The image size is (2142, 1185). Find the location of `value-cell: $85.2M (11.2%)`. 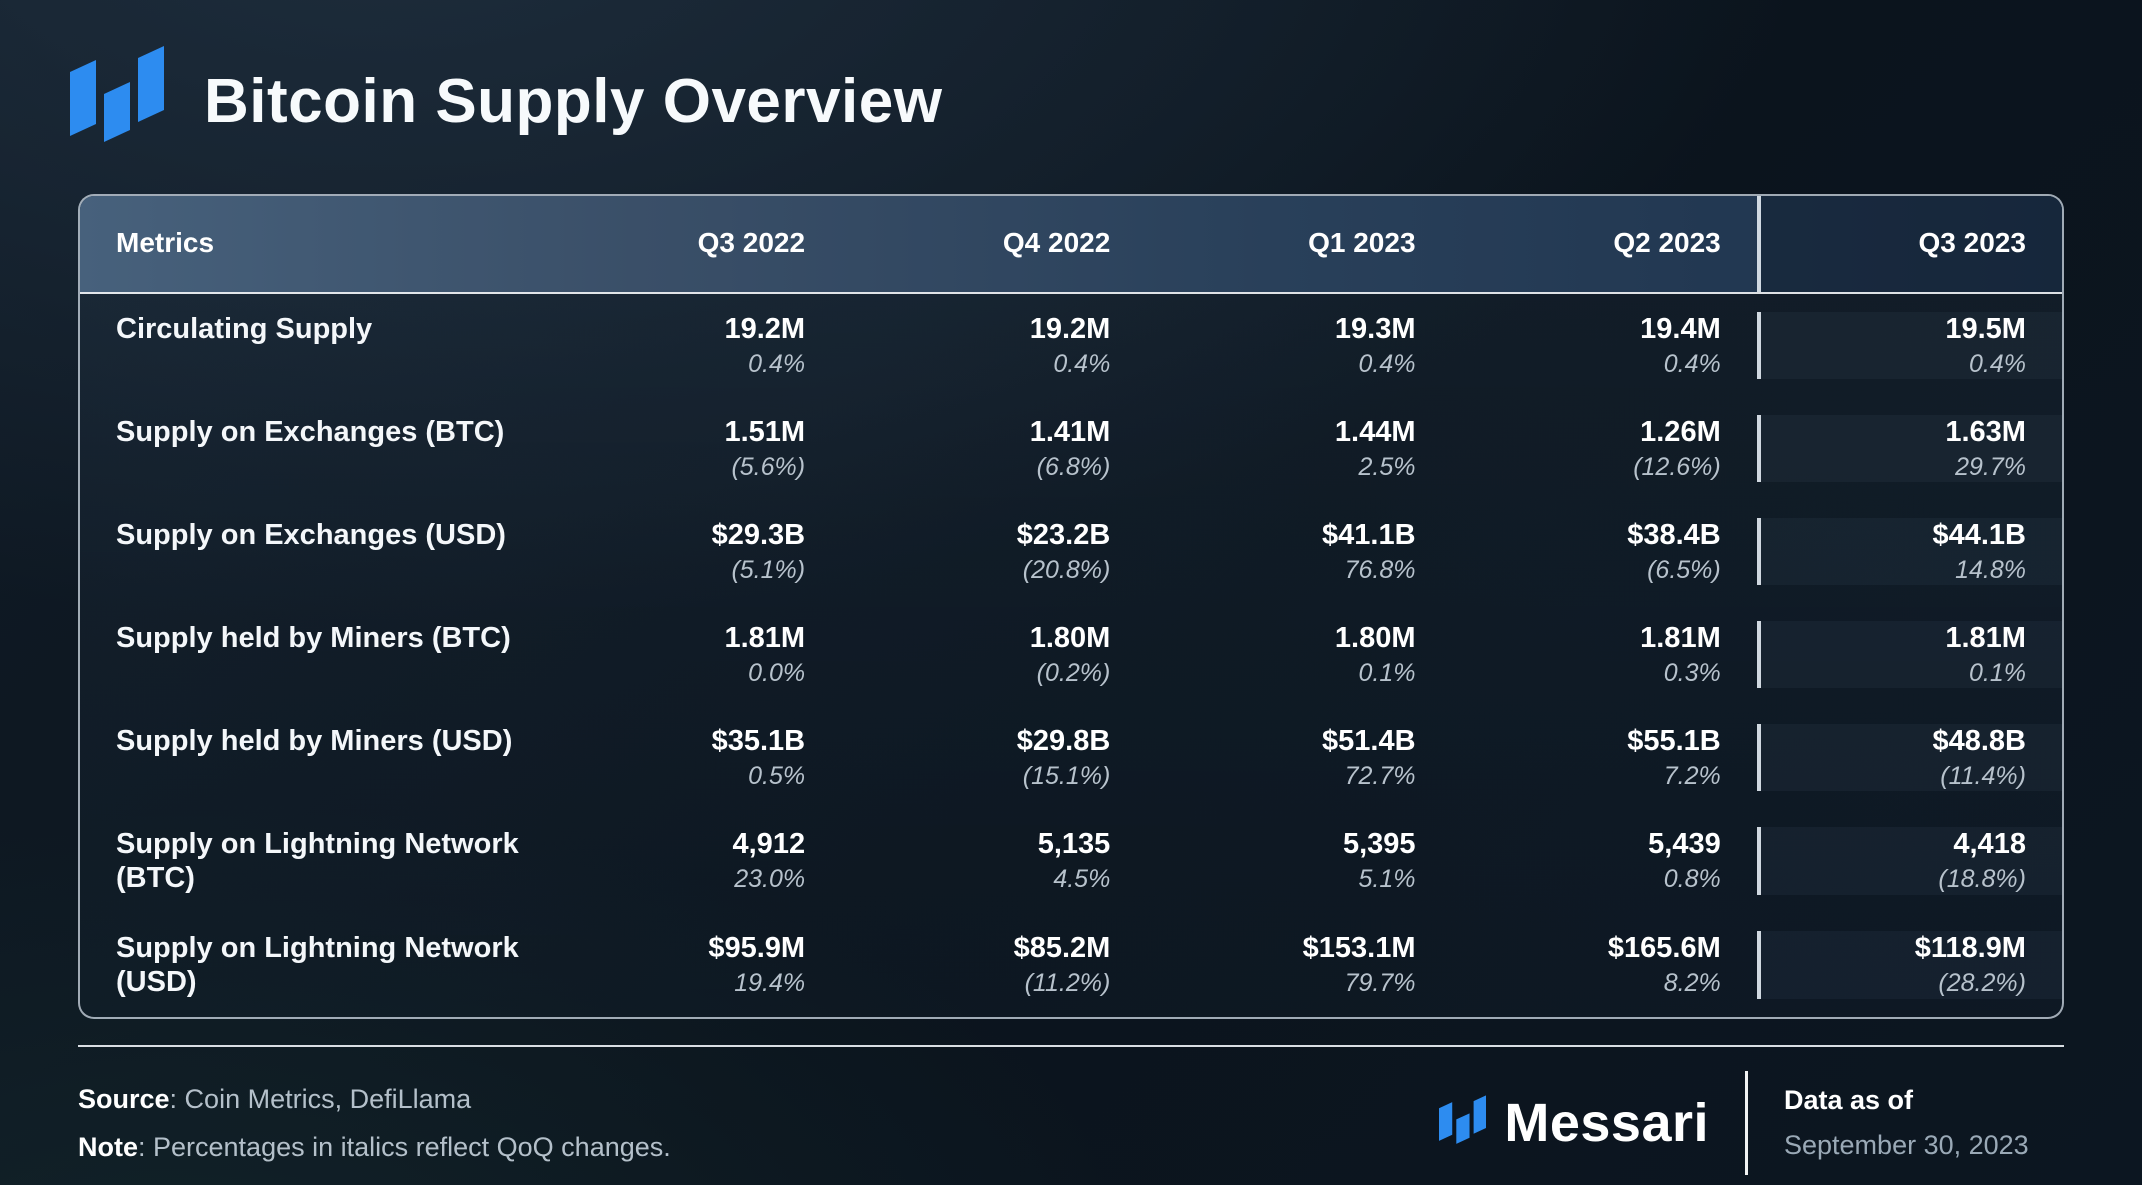

value-cell: $85.2M (11.2%) is located at coordinates (993, 965).